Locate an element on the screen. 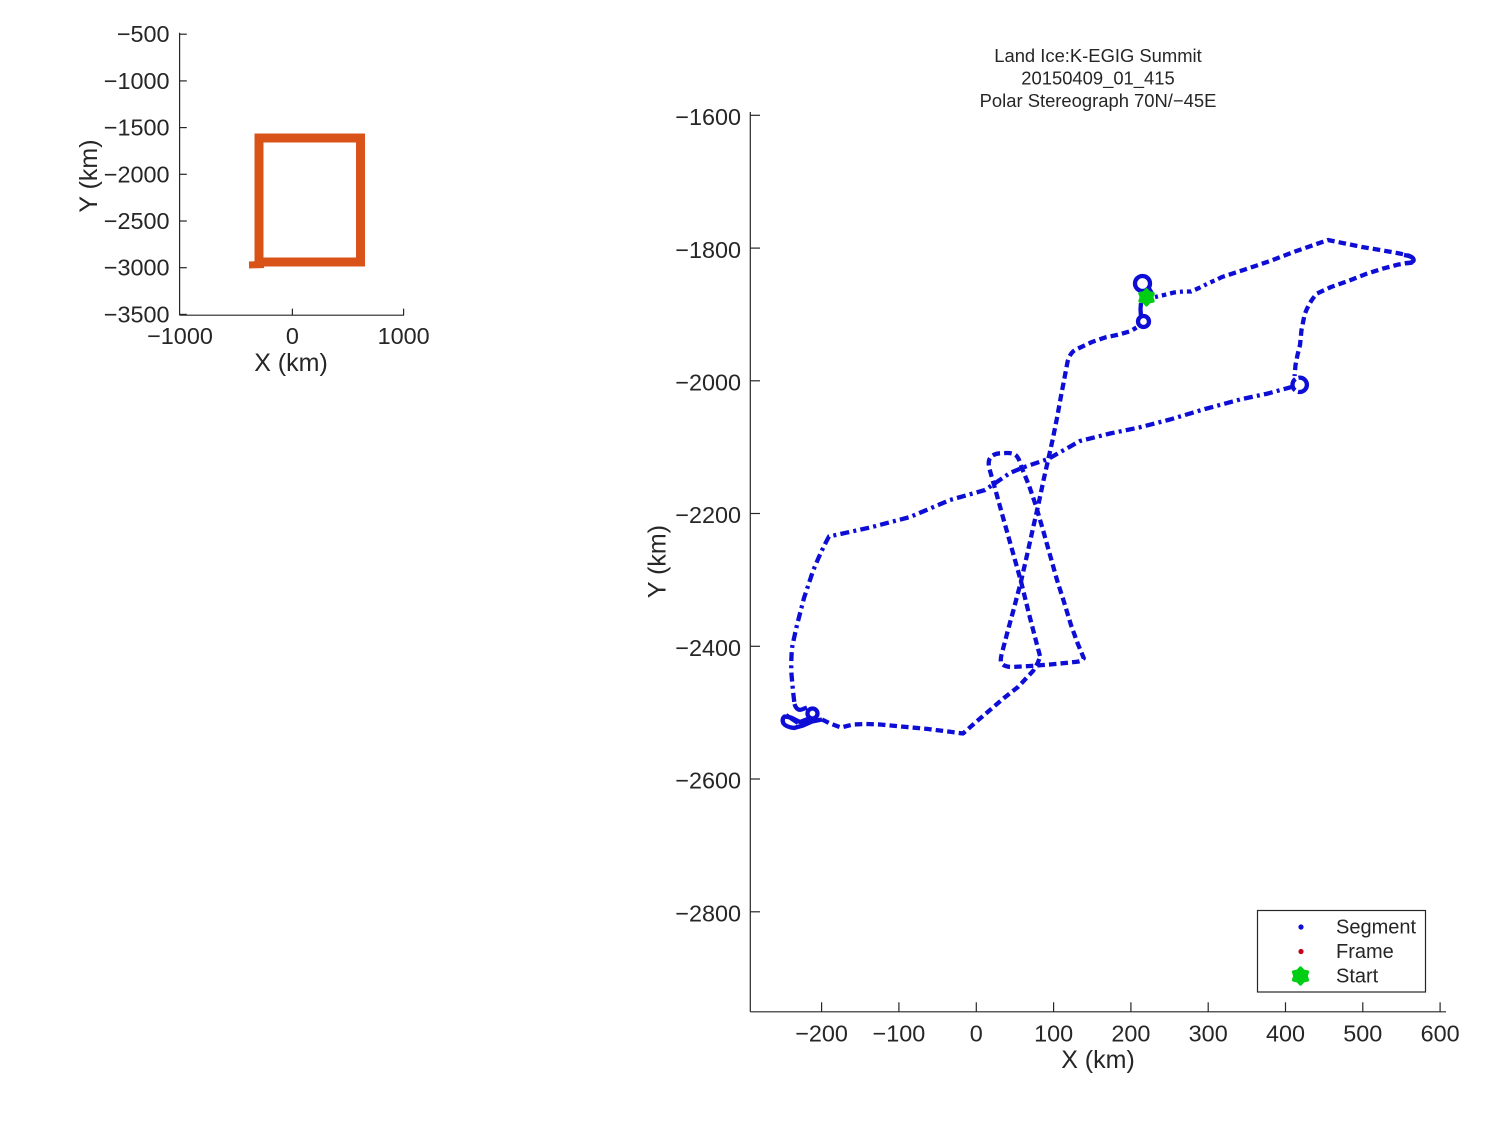 Image resolution: width=1500 pixels, height=1125 pixels. svg-text: Land Ice:K-EGIG Summit is located at coordinates (1097, 55).